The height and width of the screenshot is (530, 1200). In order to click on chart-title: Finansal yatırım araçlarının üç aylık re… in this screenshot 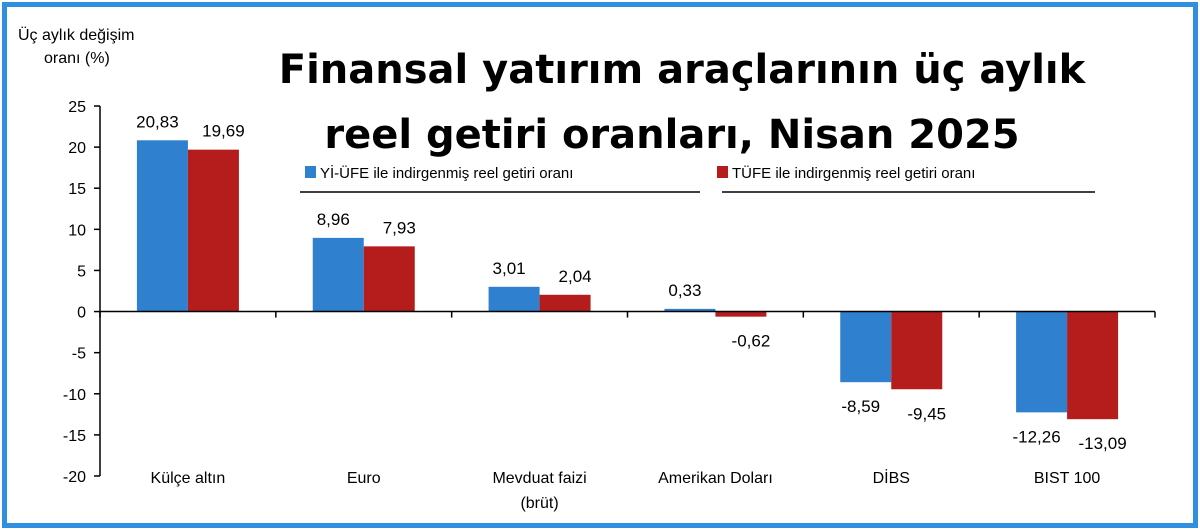, I will do `click(683, 102)`.